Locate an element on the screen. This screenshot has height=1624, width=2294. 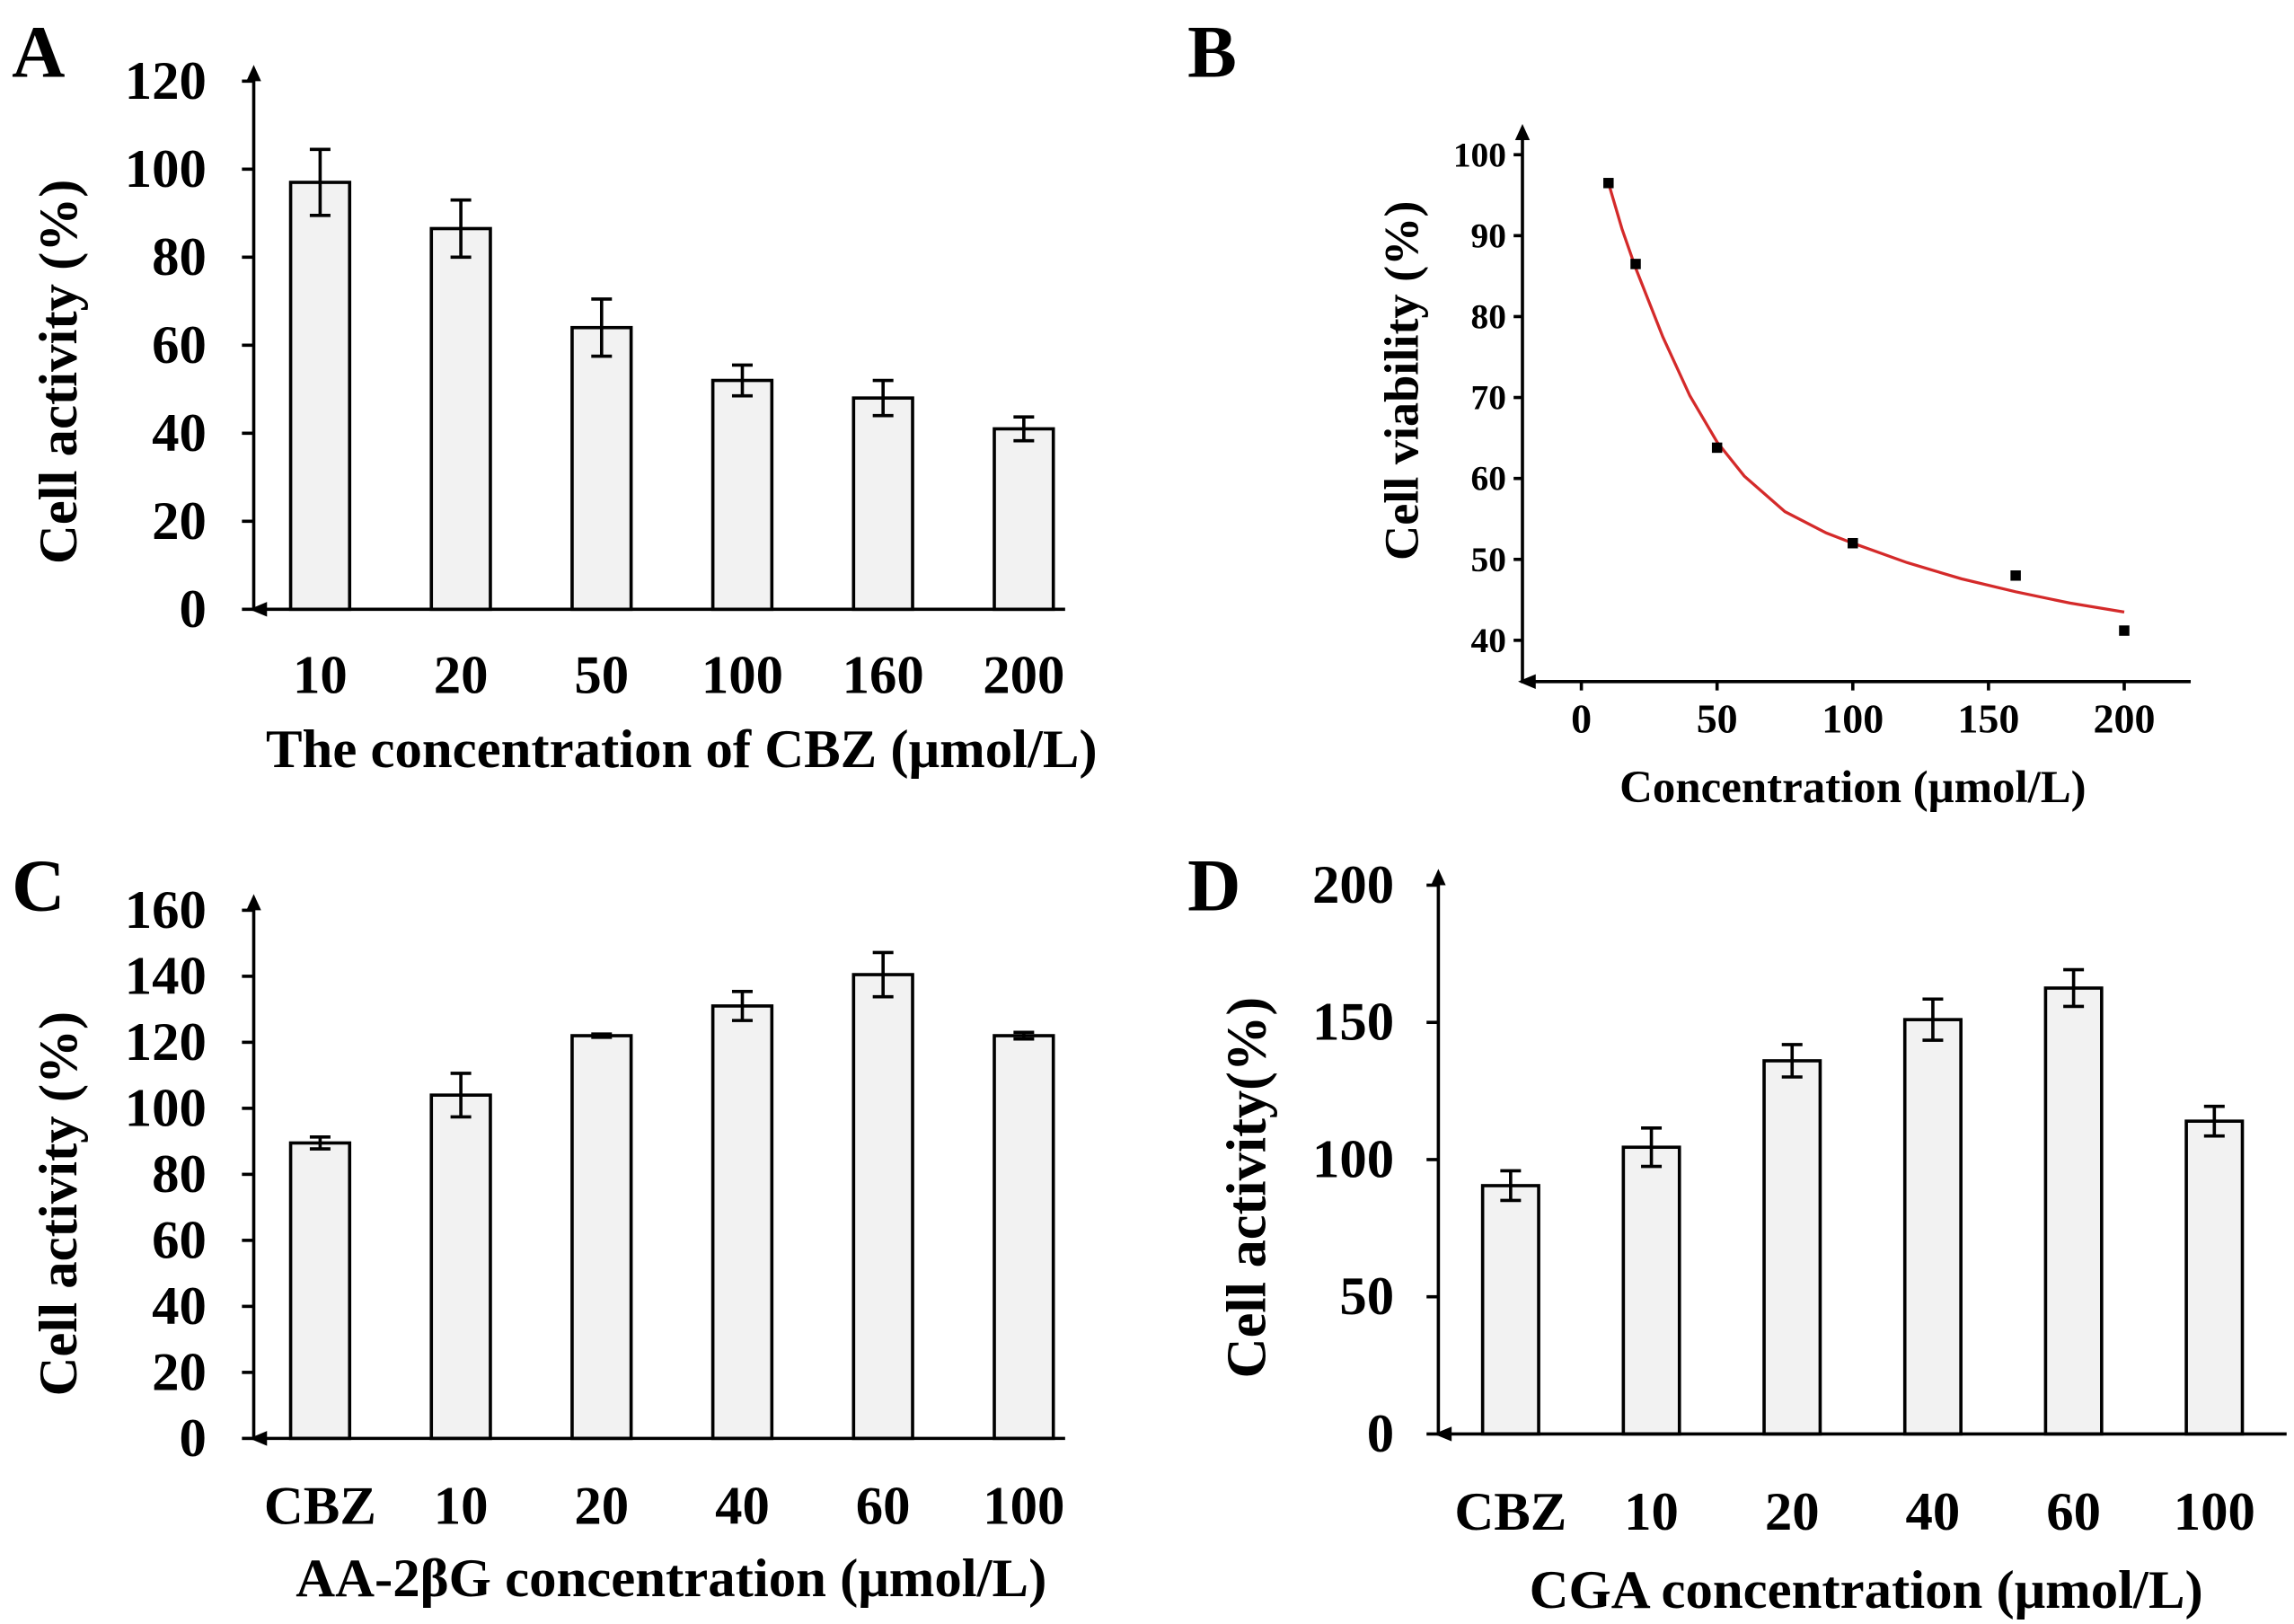
y-tick-label: 90 is located at coordinates (1488, 235).